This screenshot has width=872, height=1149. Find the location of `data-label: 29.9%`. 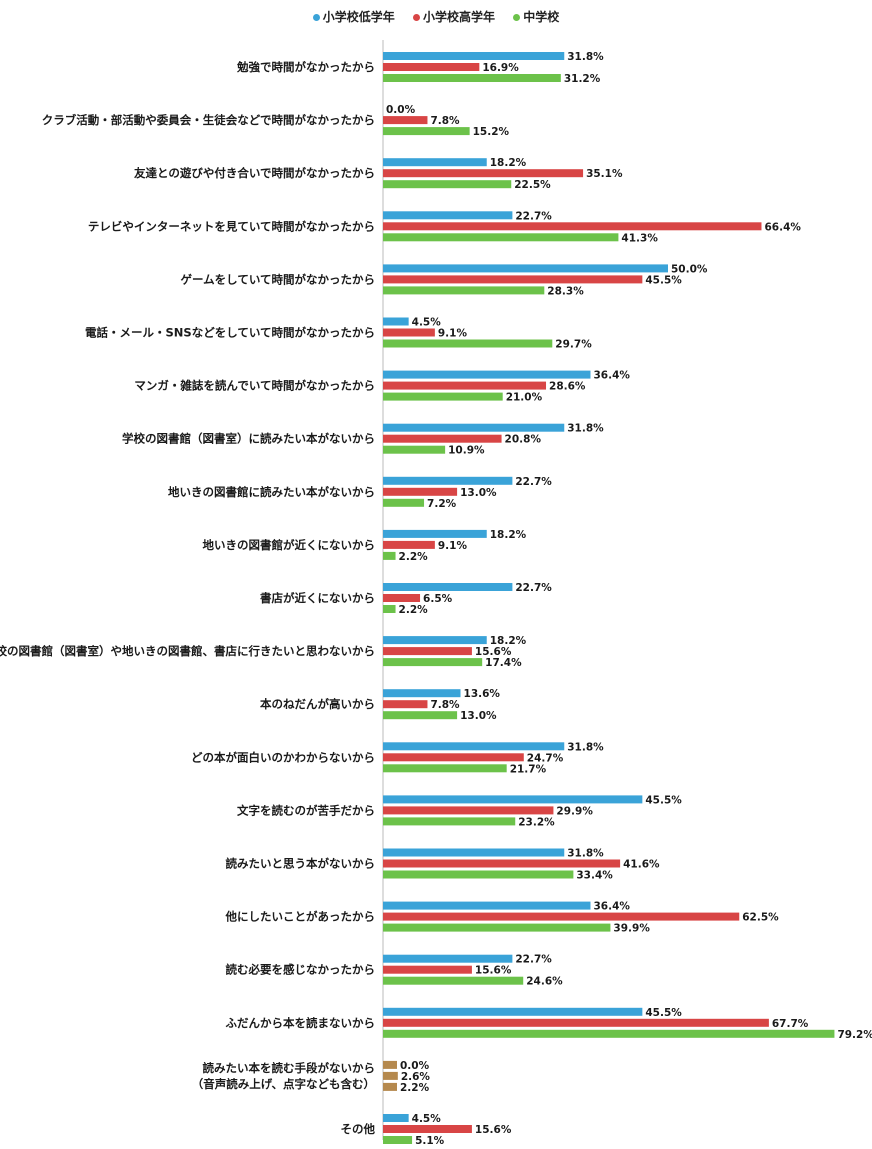

data-label: 29.9% is located at coordinates (574, 811).